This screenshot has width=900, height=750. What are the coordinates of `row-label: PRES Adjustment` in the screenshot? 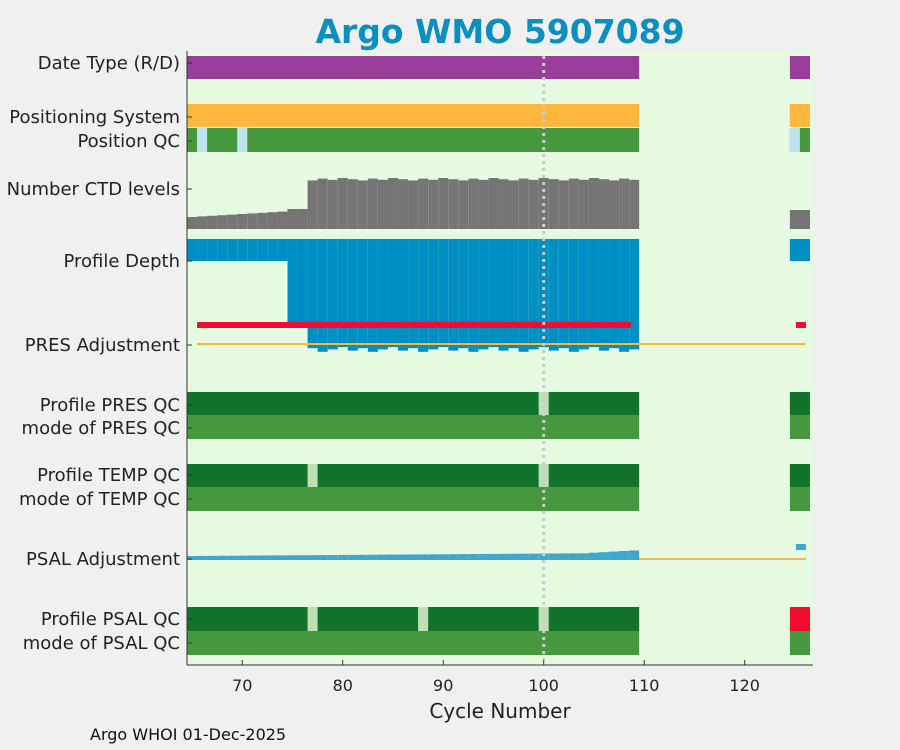 It's located at (102, 345).